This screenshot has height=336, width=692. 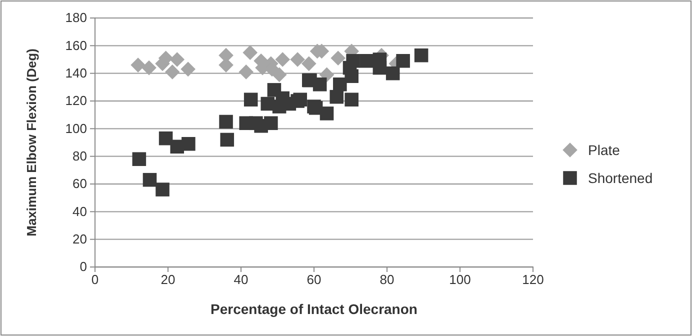 I want to click on y-tick-label: 80, so click(x=79, y=156).